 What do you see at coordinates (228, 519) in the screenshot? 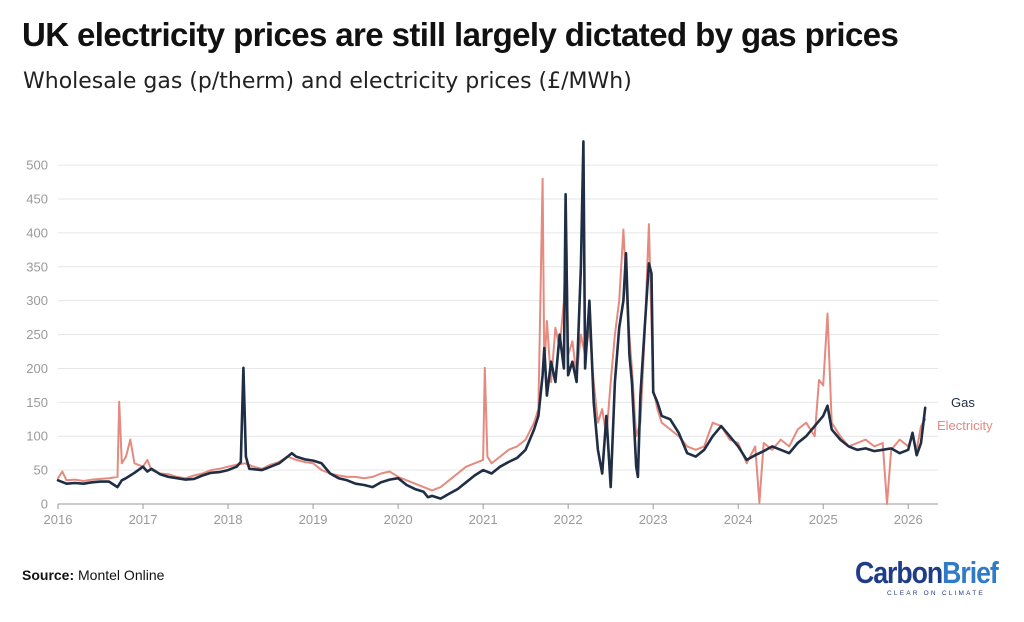
I see `x-tick-label-2018: 2018` at bounding box center [228, 519].